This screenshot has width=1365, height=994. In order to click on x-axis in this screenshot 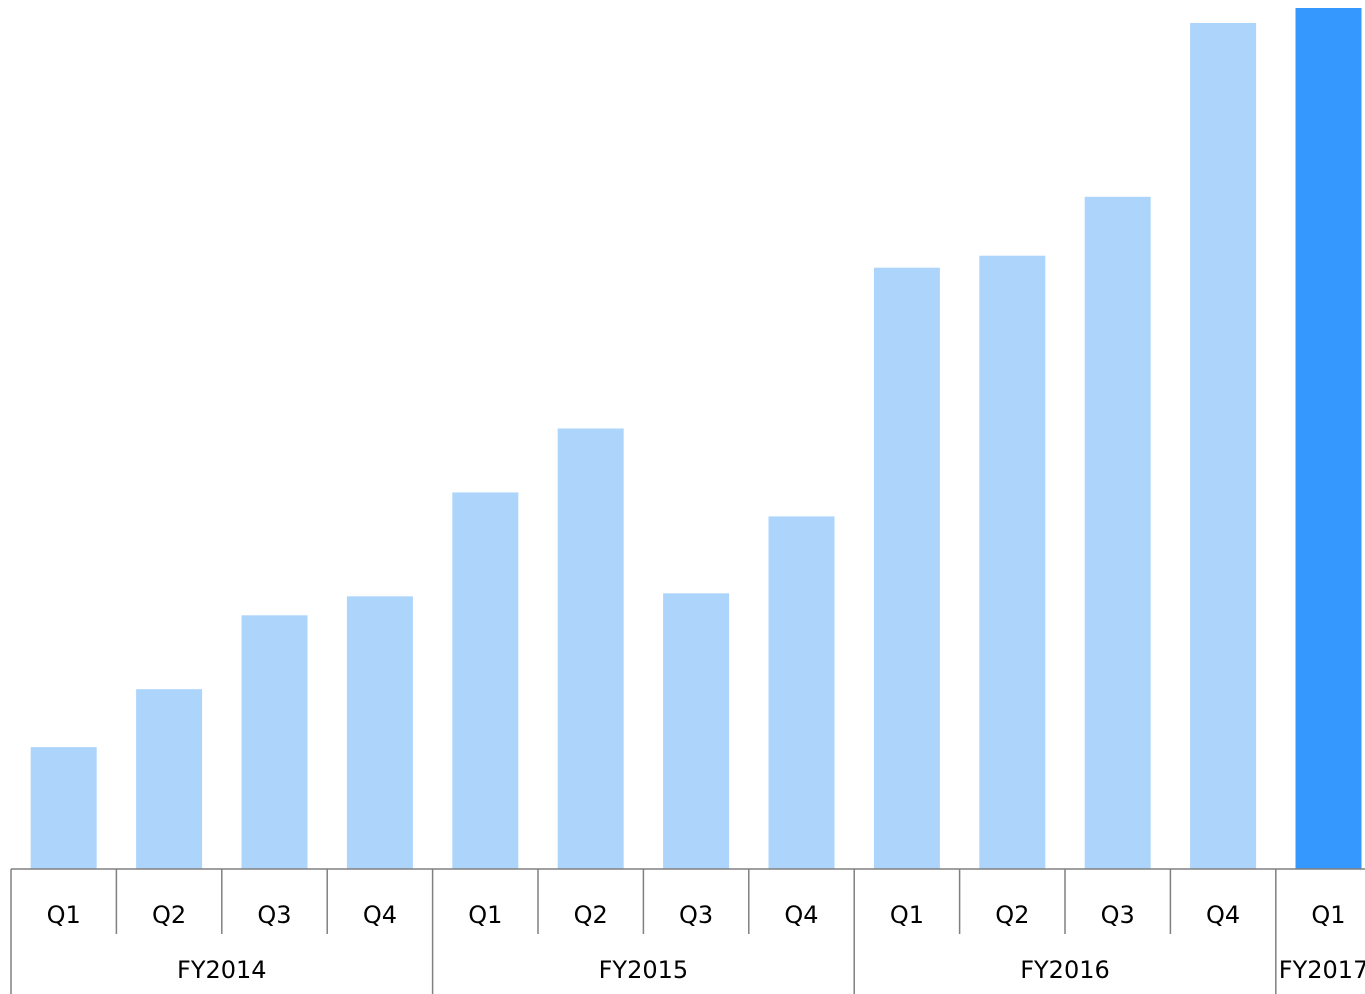, I will do `click(687, 931)`.